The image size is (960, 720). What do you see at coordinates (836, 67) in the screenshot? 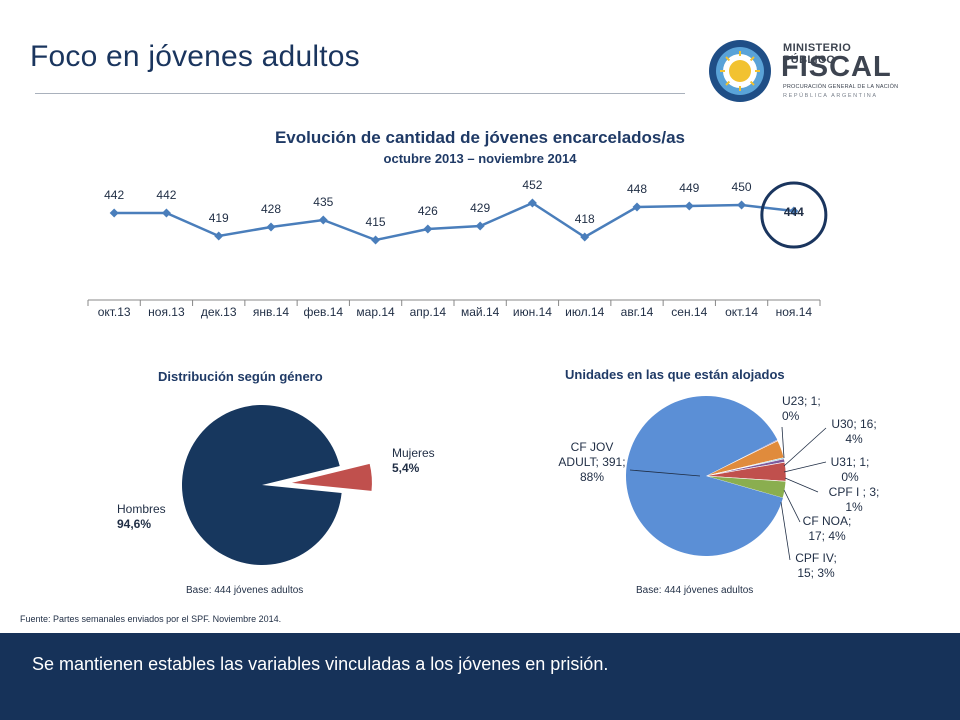
I see `logo-line-2: FISCAL` at bounding box center [836, 67].